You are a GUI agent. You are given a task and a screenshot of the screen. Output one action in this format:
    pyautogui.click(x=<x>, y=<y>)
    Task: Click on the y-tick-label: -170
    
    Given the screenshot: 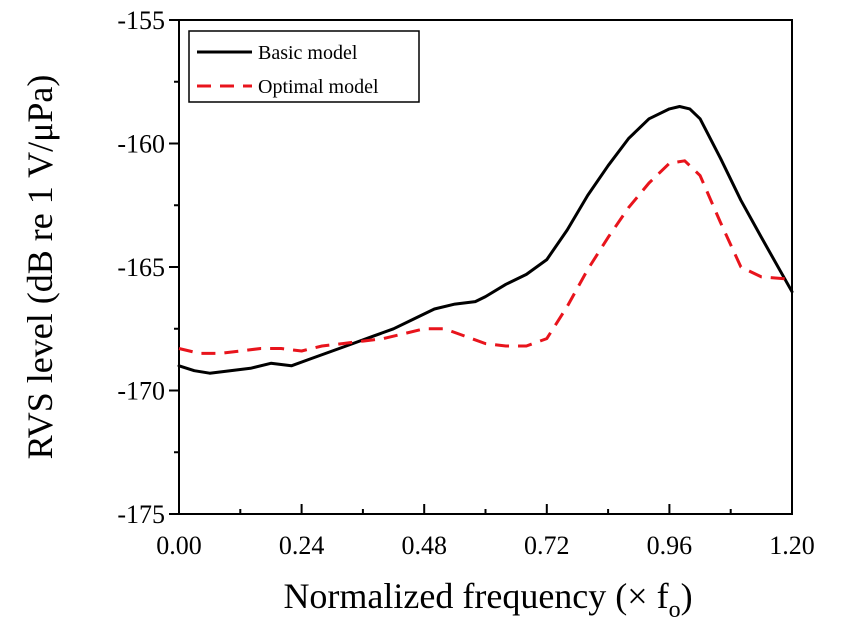 What is the action you would take?
    pyautogui.click(x=141, y=391)
    